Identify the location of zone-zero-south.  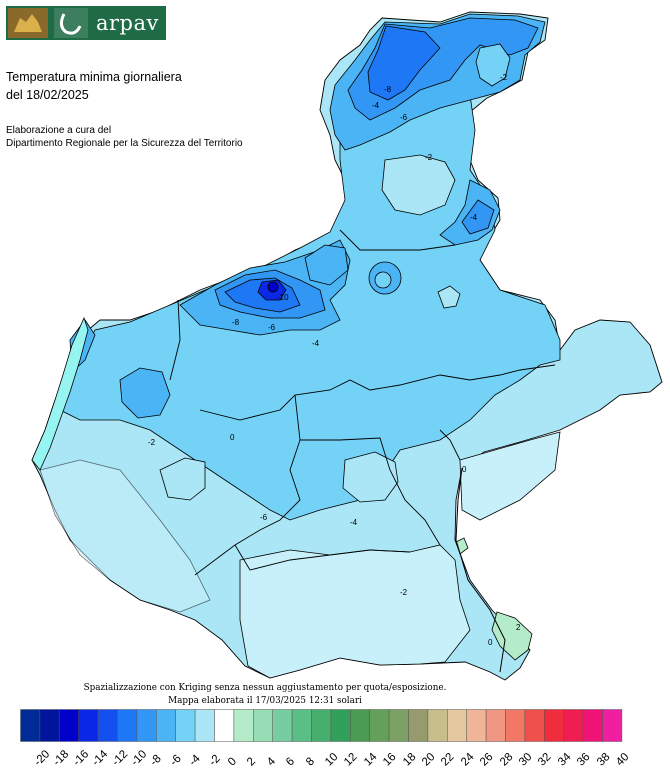
(355, 611).